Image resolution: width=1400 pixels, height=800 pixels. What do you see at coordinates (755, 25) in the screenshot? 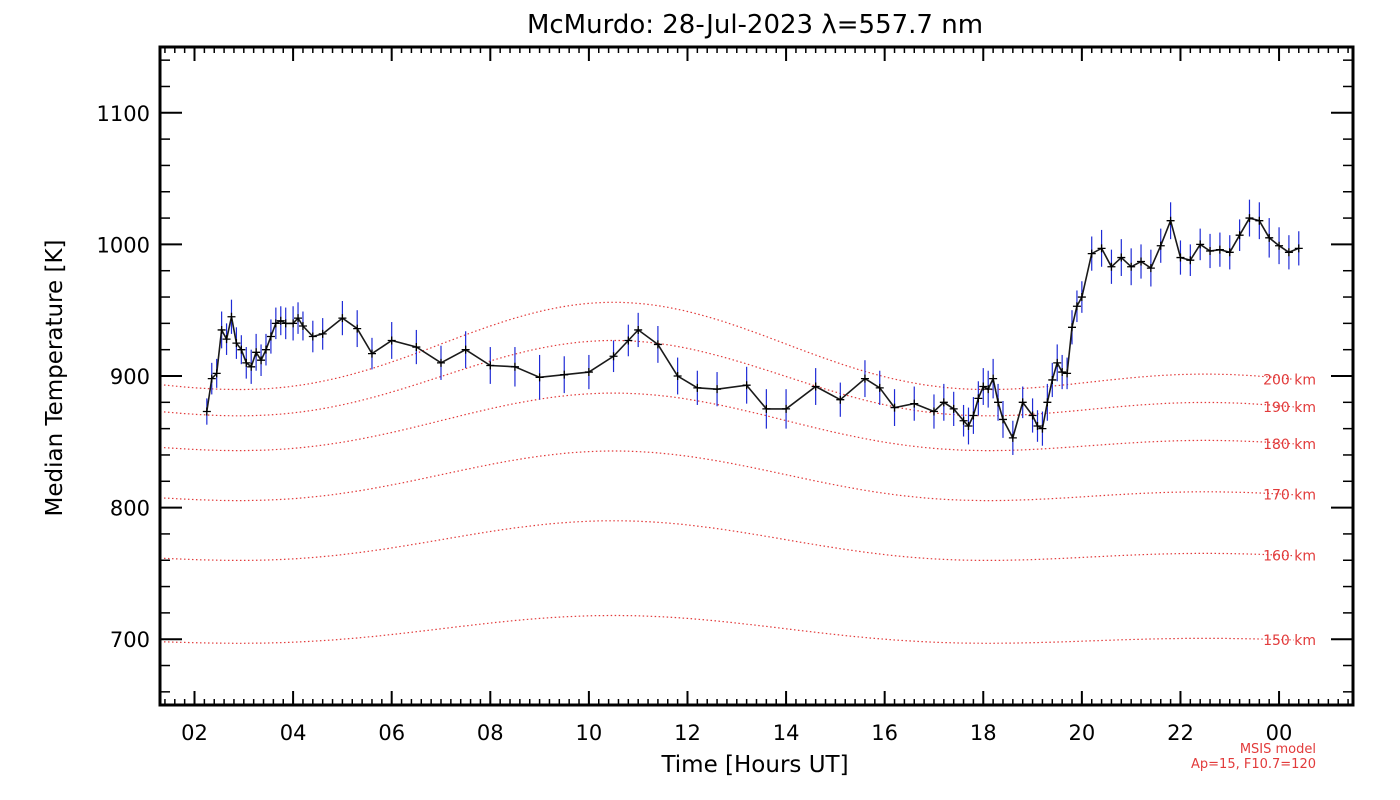
I see `chart-title: McMurdo: 28-Jul-2023 λ=557.7 nm` at bounding box center [755, 25].